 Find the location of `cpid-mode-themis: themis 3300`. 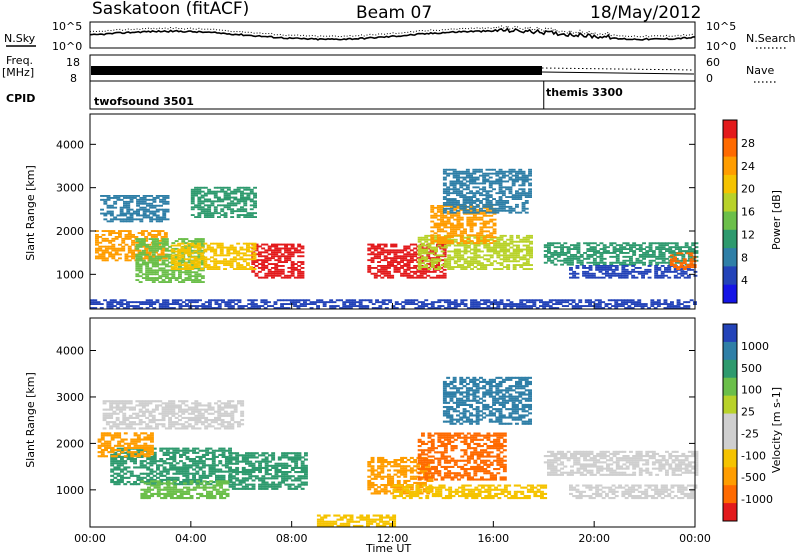

cpid-mode-themis: themis 3300 is located at coordinates (584, 92).